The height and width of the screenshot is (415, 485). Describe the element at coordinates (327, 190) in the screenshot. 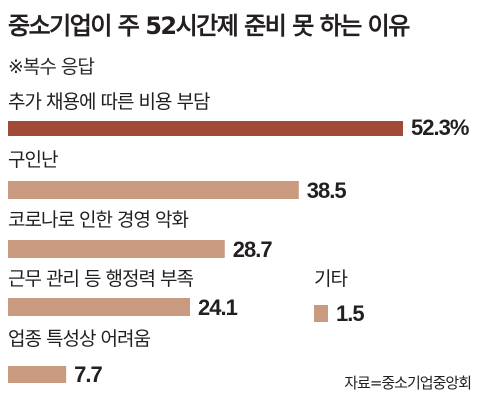

I see `value-label: 38.5` at that location.